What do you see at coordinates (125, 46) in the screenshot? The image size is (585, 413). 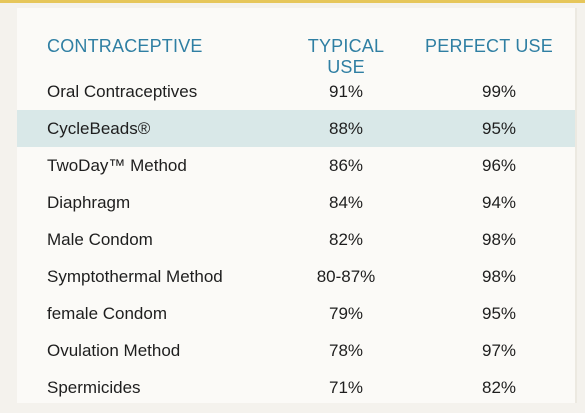 I see `header-contraceptive: CONTRACEPTIVE` at bounding box center [125, 46].